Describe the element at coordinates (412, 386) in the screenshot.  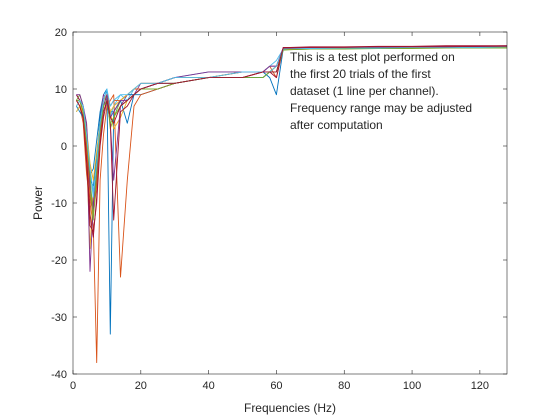
I see `x-tick-label: 100` at that location.